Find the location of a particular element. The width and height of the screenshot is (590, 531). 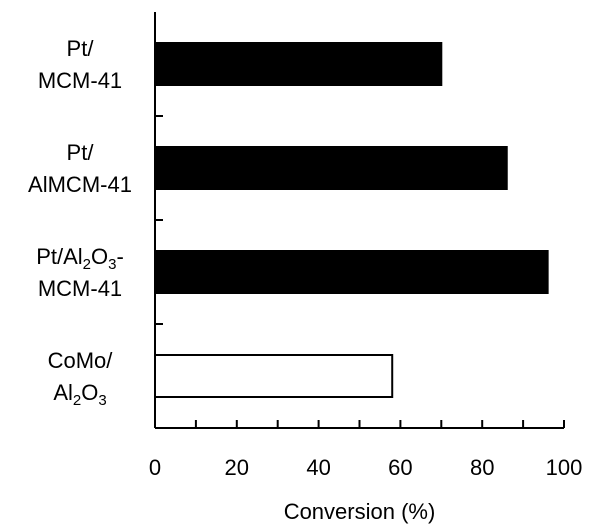

category-label-3-line-2: MCM-41 is located at coordinates (80, 288).